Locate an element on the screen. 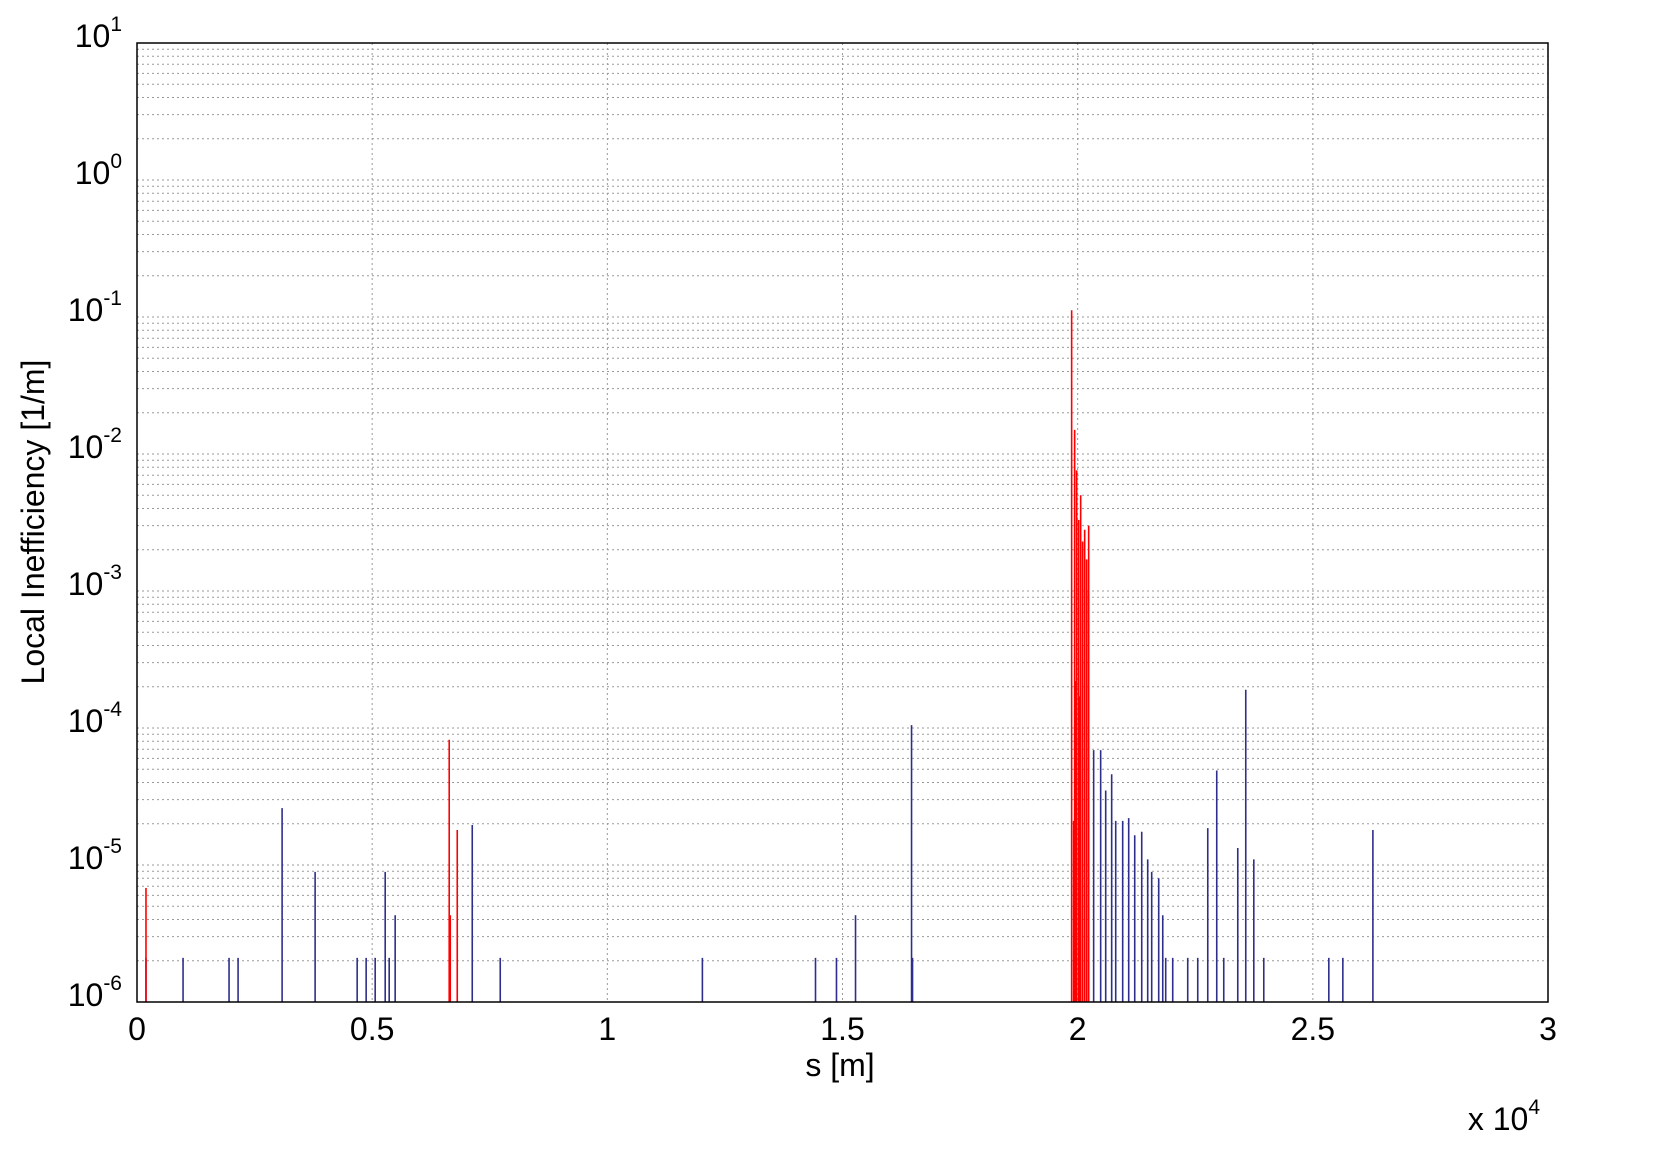  x-tick-label: 0 is located at coordinates (137, 1029).